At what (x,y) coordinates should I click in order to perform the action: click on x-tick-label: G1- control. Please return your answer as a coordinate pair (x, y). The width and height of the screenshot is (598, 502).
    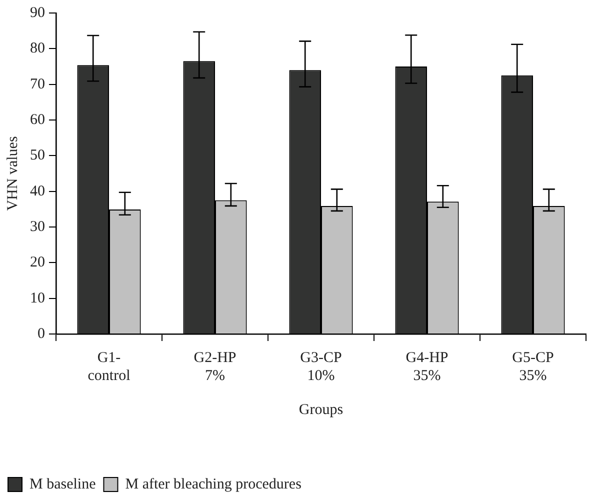
    Looking at the image, I should click on (109, 367).